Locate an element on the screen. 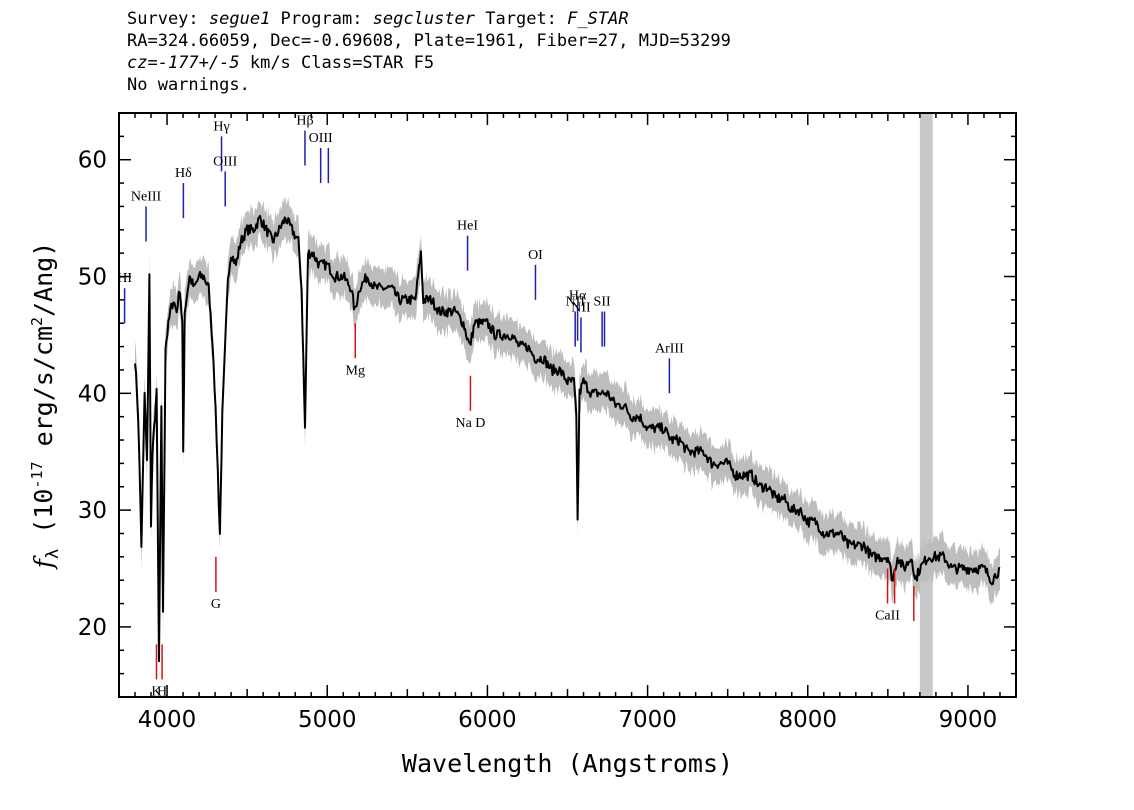  line-marker-label: NeIII is located at coordinates (146, 196).